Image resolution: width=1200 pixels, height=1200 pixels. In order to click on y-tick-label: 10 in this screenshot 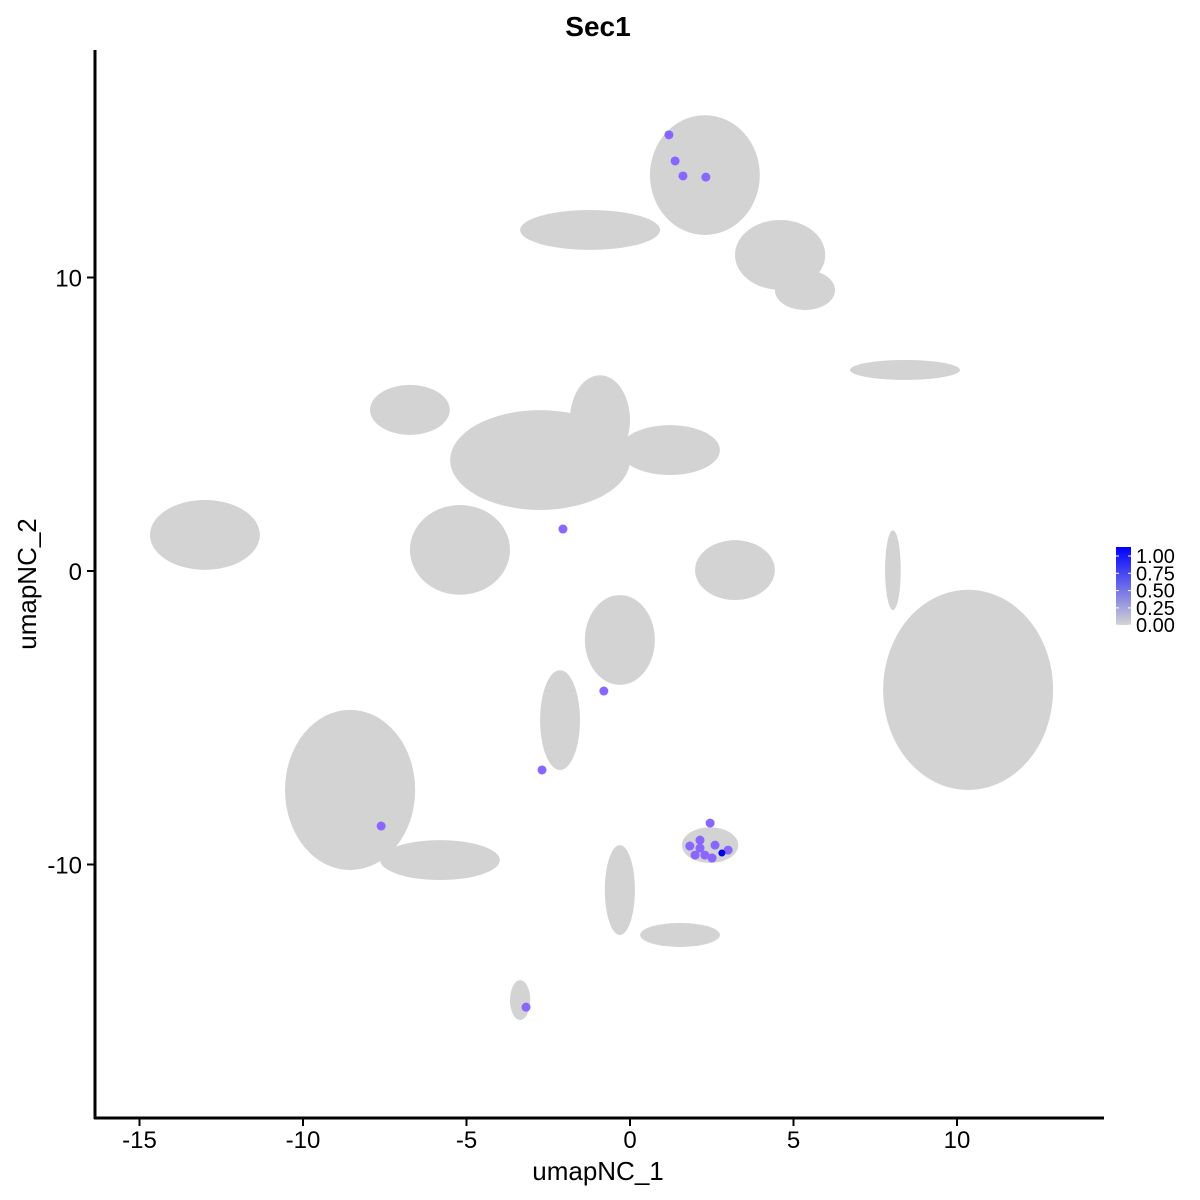, I will do `click(68, 279)`.